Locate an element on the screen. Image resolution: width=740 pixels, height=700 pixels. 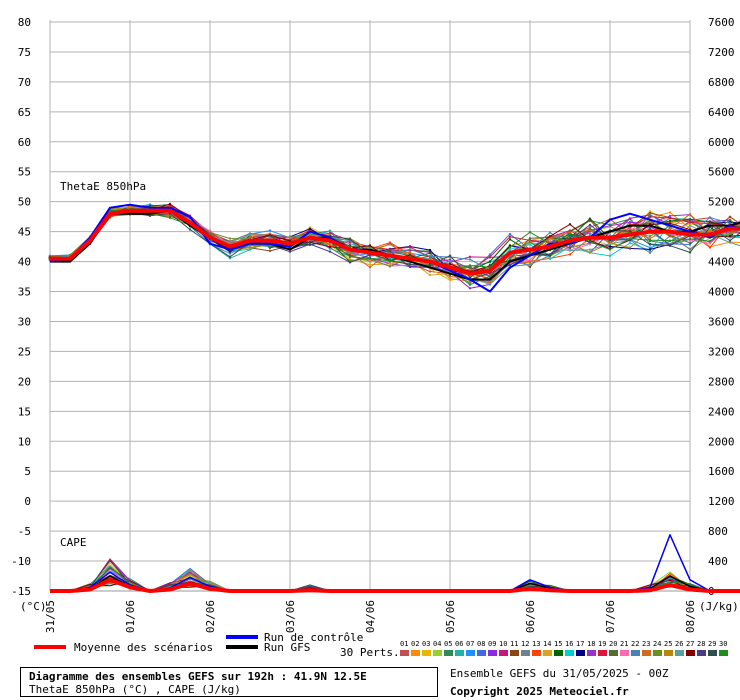
left-tick-label: 65 is located at coordinates (24, 112).